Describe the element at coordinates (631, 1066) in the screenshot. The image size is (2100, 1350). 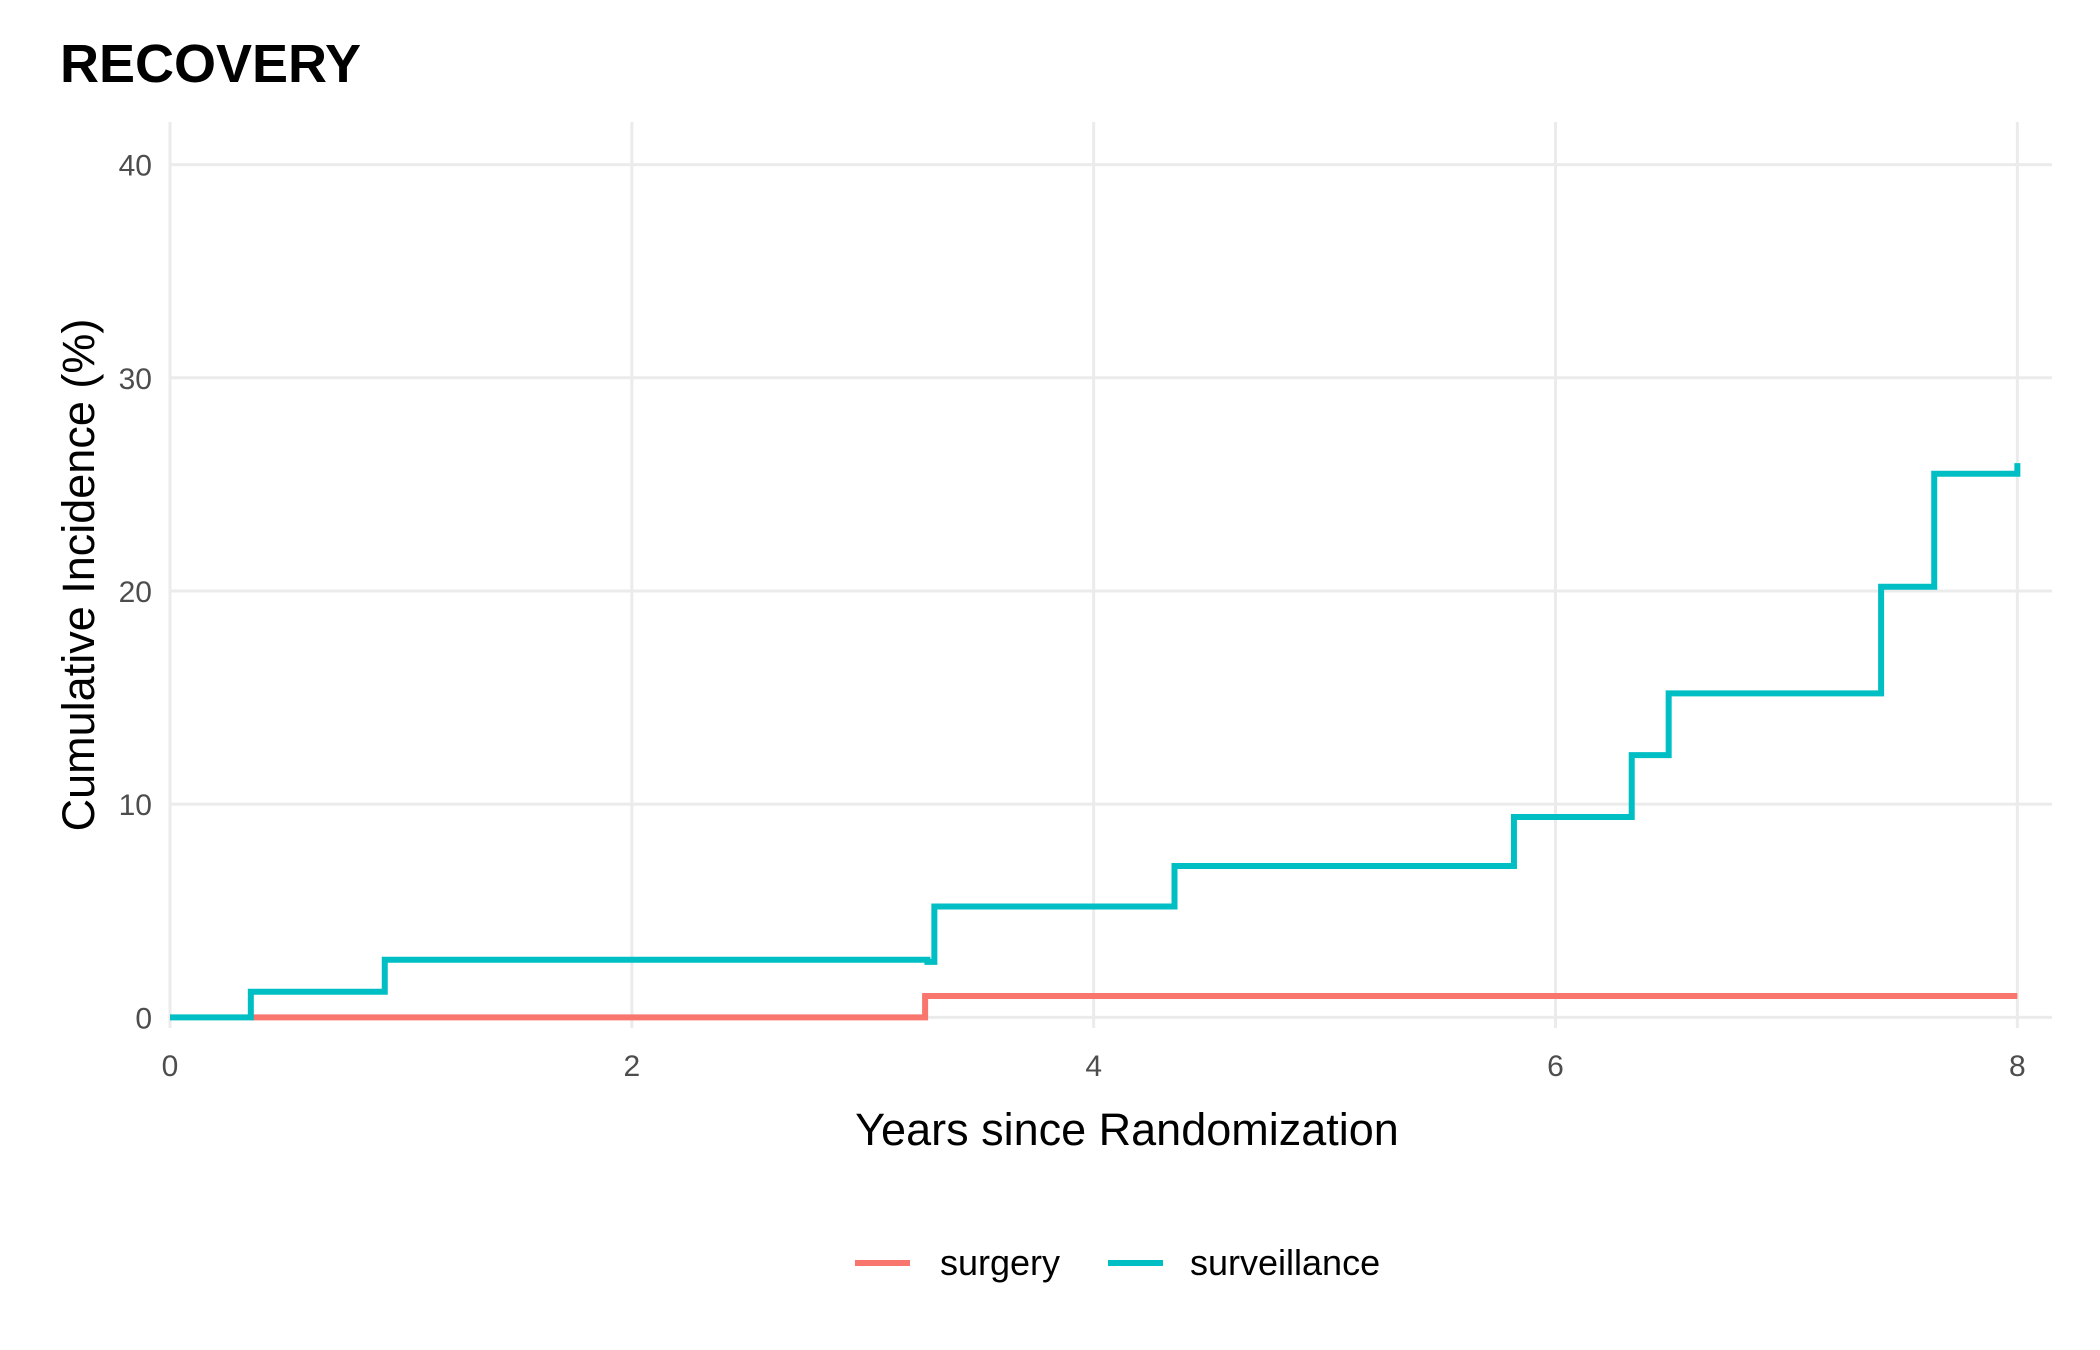
I see `x-tick-label: 2` at that location.